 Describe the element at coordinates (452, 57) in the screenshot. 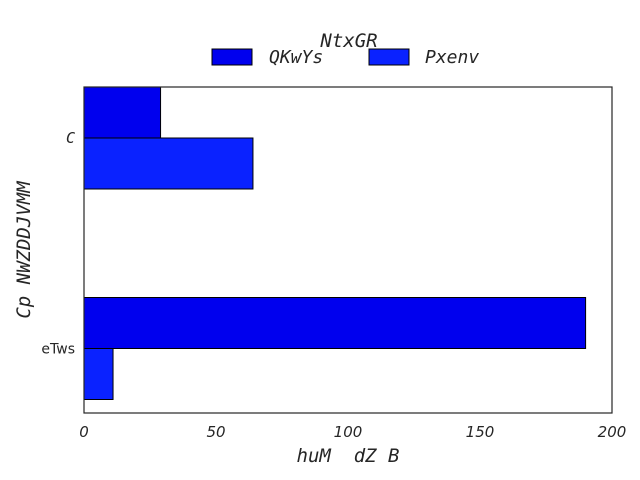

I see `legend-label-pxenv: Pxenv` at that location.